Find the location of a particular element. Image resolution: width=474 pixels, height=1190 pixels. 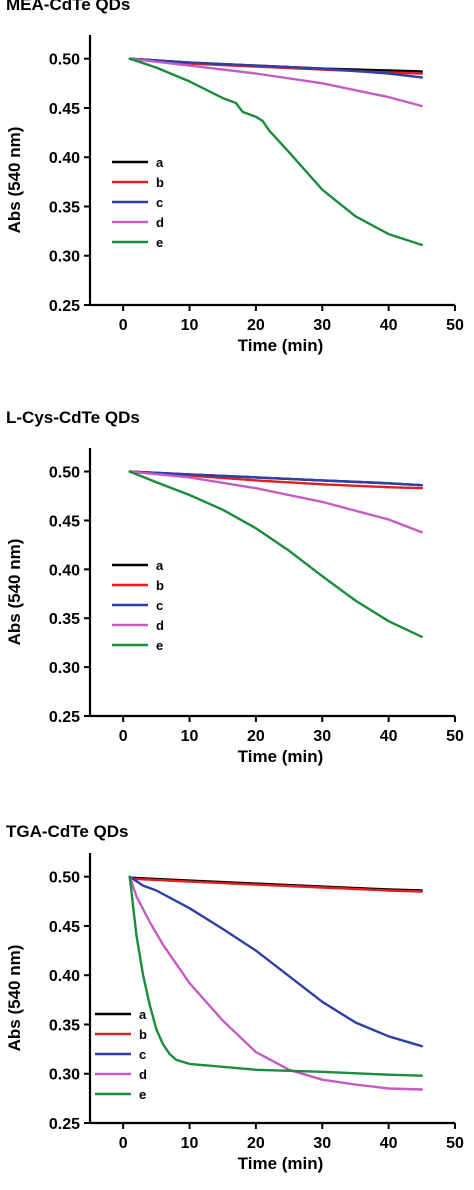

panel-title: L-Cys-CdTe QDs is located at coordinates (73, 417).